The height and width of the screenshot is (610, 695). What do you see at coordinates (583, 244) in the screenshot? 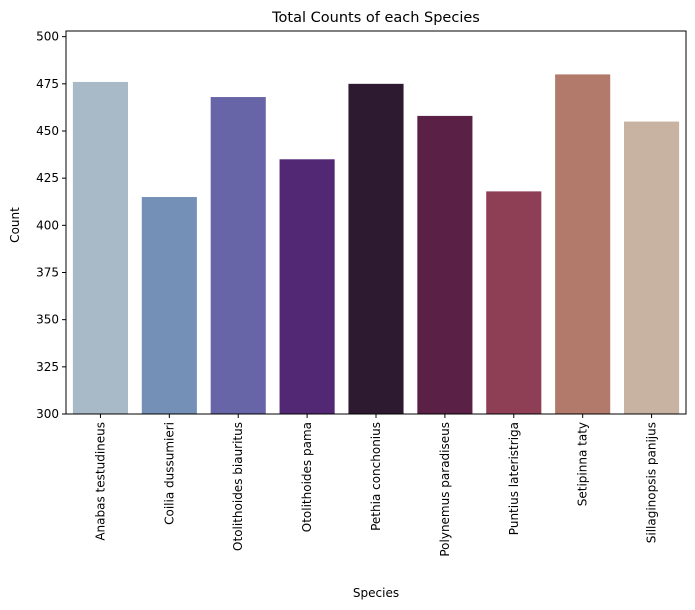
I see `bar-setipinna-taty` at bounding box center [583, 244].